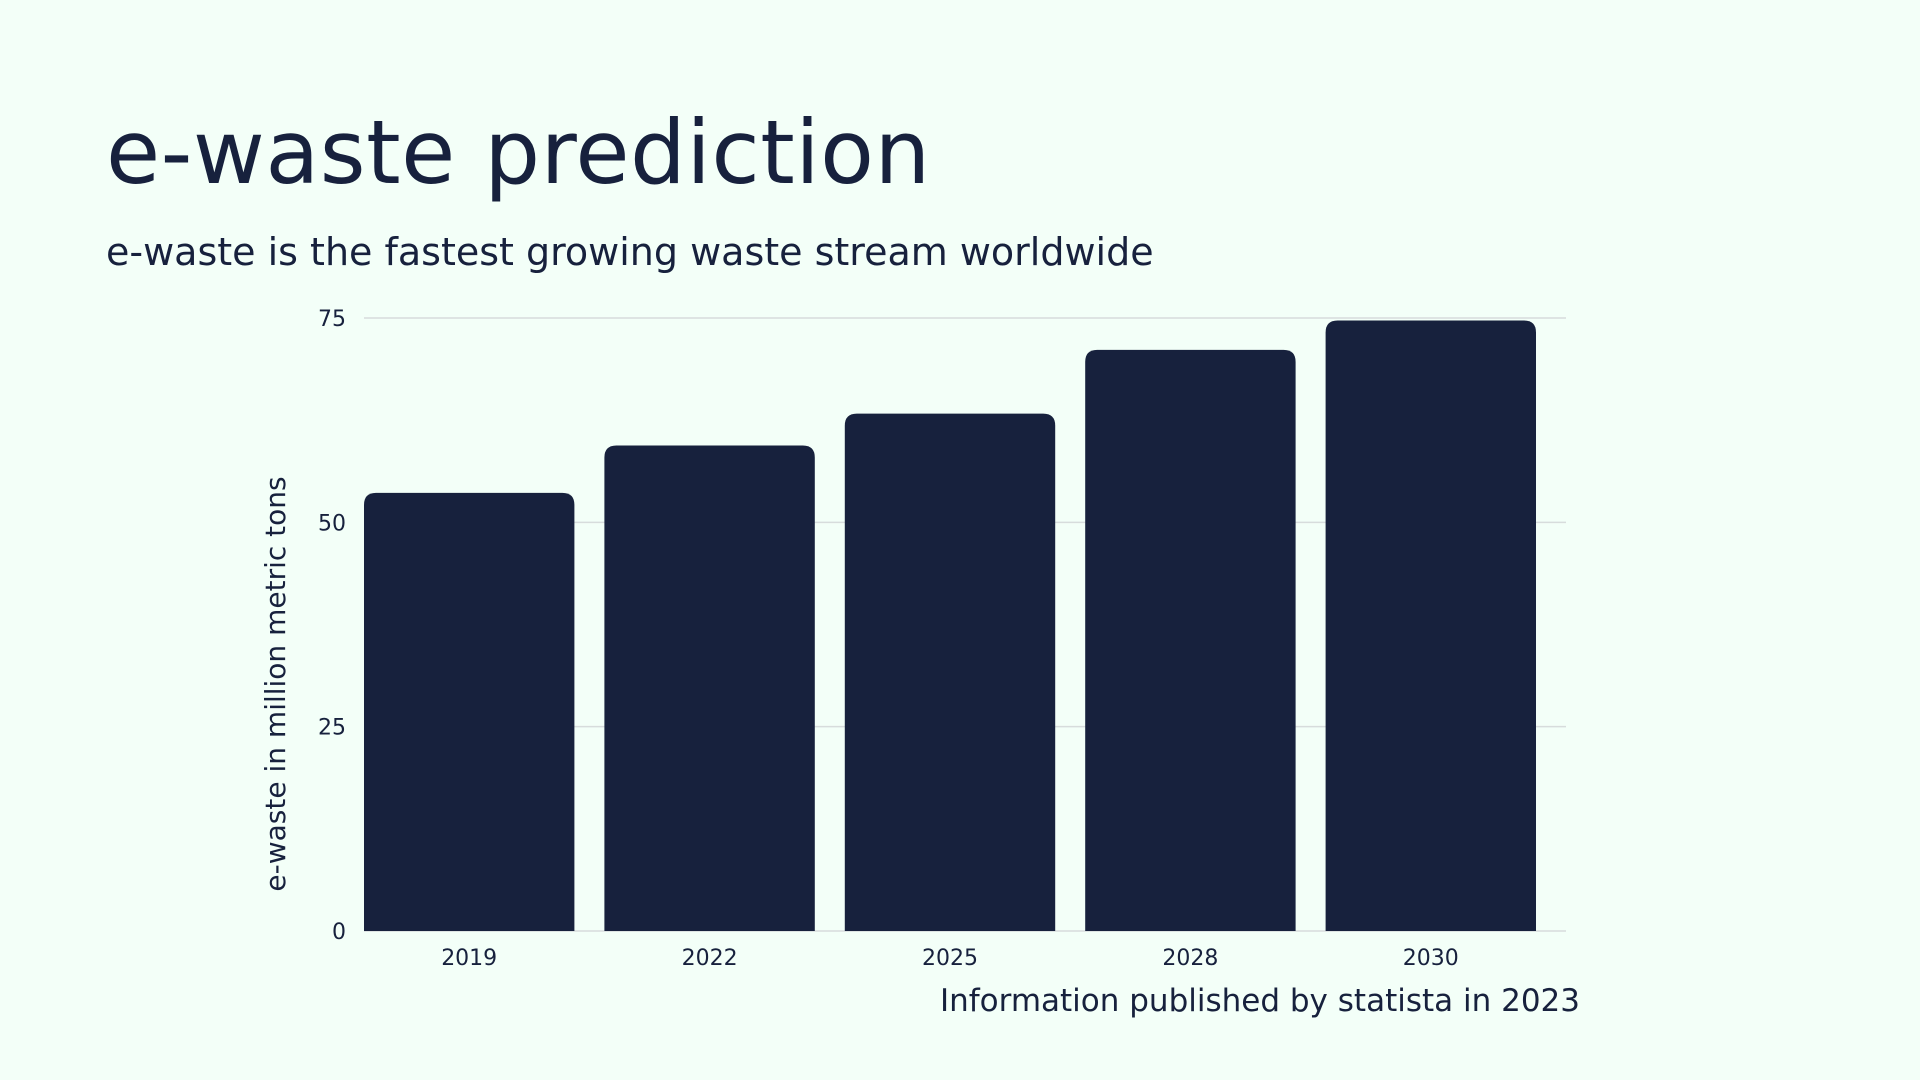  What do you see at coordinates (710, 958) in the screenshot?
I see `x-tick-label-2022: 2022` at bounding box center [710, 958].